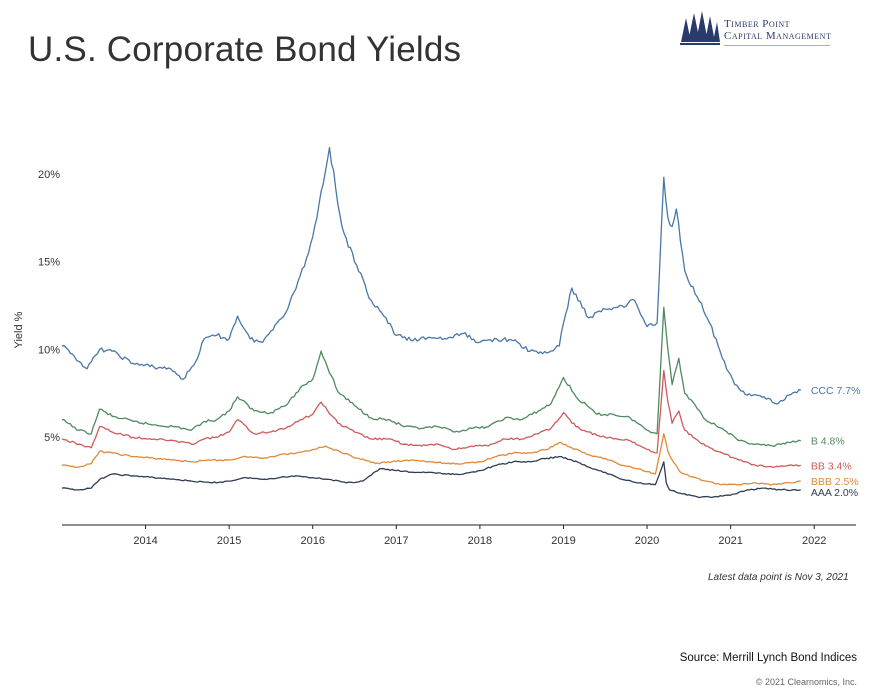 Image resolution: width=873 pixels, height=695 pixels. Describe the element at coordinates (757, 24) in the screenshot. I see `logo-name-line1: Timber Point` at that location.